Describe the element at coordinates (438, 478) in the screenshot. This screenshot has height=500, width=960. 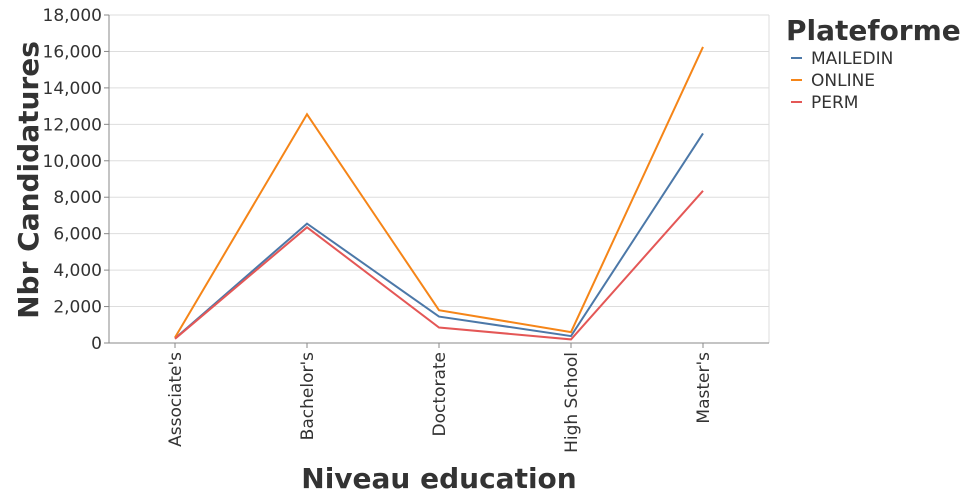
I see `x-axis-title: Niveau education` at that location.